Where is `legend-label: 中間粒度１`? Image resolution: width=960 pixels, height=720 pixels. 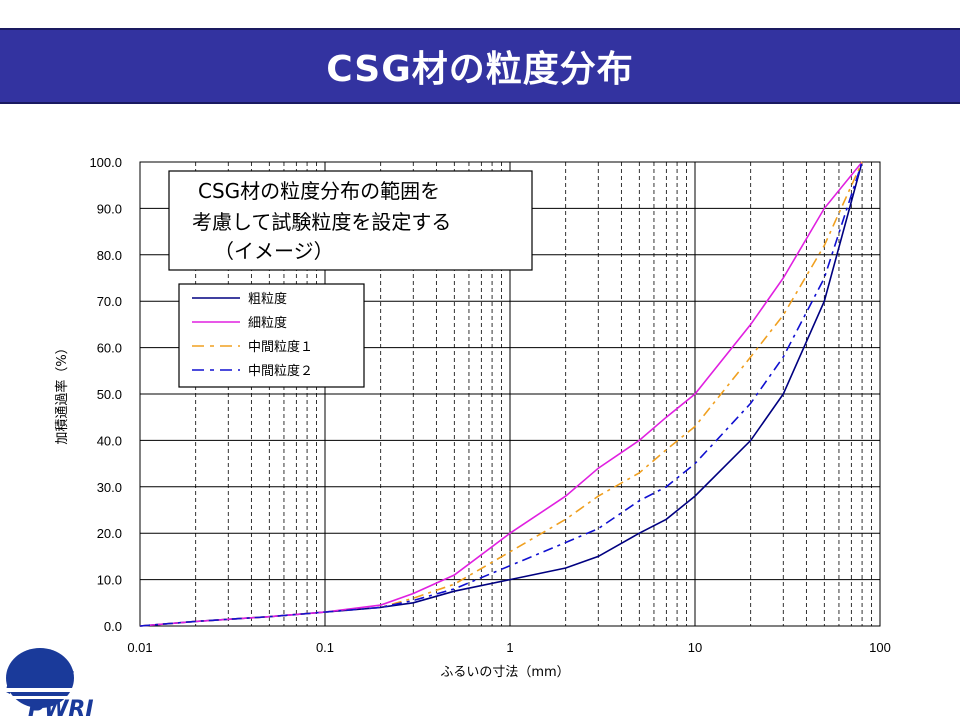
legend-label: 中間粒度１ is located at coordinates (280, 347).